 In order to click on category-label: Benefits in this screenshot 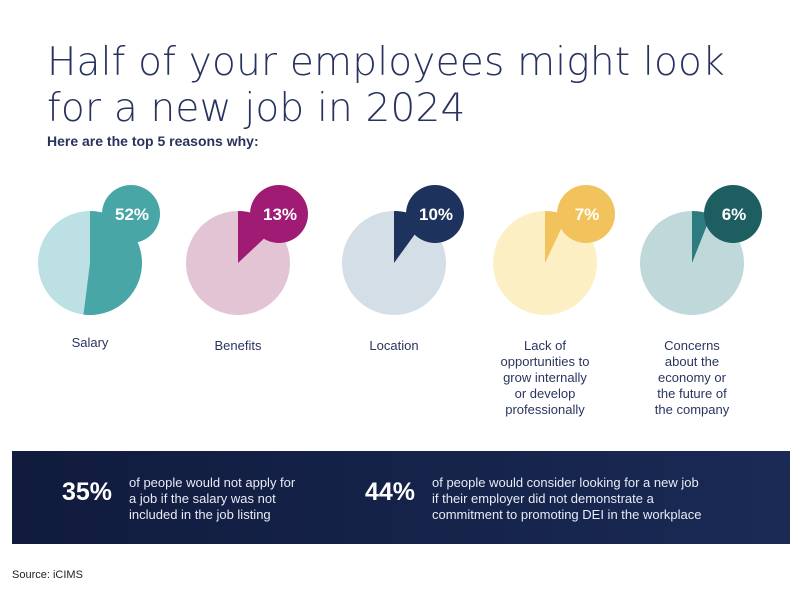, I will do `click(238, 346)`.